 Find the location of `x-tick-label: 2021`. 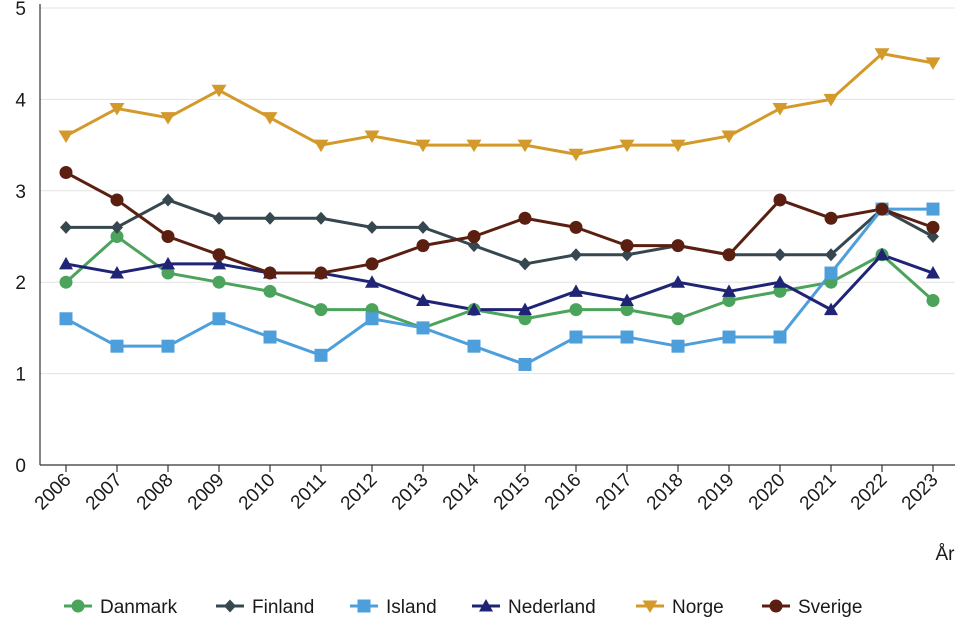

x-tick-label: 2021 is located at coordinates (818, 492).